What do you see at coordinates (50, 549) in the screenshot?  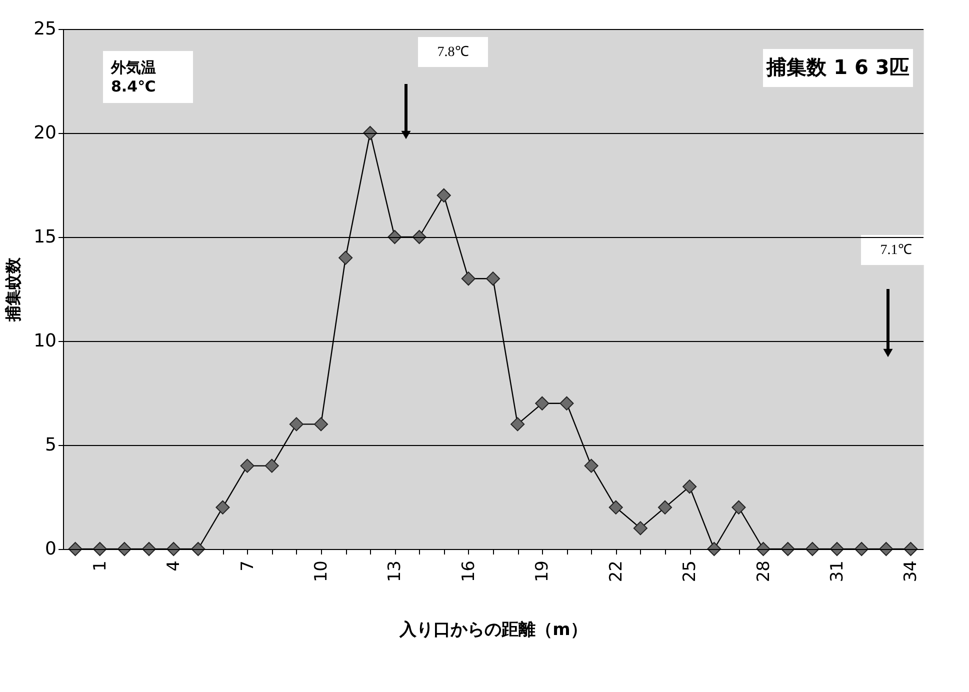 I see `y-tick-label: 0` at bounding box center [50, 549].